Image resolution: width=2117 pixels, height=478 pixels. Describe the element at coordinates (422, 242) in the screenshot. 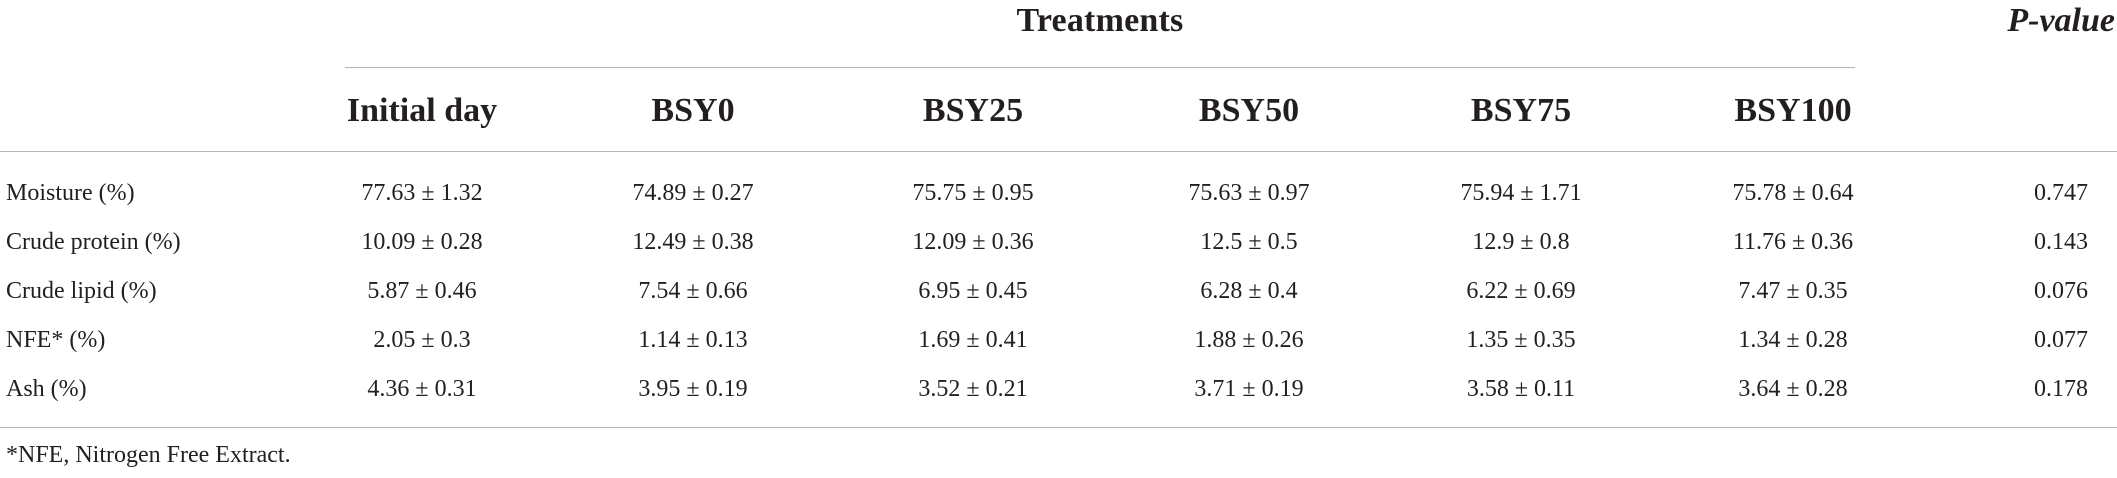

I see `table-cell: 10.09 ± 0.28` at that location.